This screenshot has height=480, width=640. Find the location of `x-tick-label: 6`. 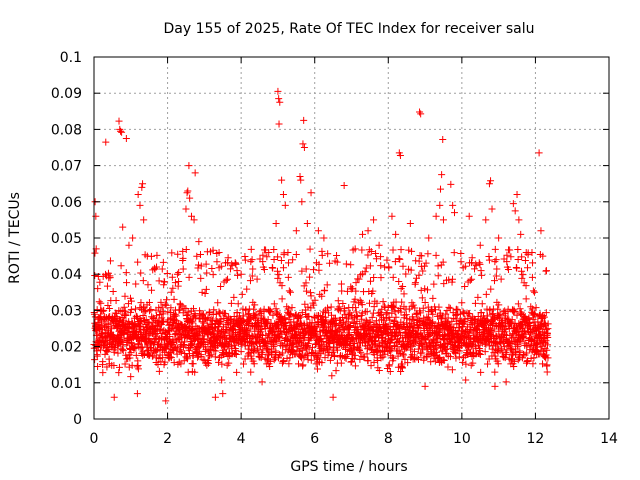

x-tick-label: 6 is located at coordinates (314, 439).